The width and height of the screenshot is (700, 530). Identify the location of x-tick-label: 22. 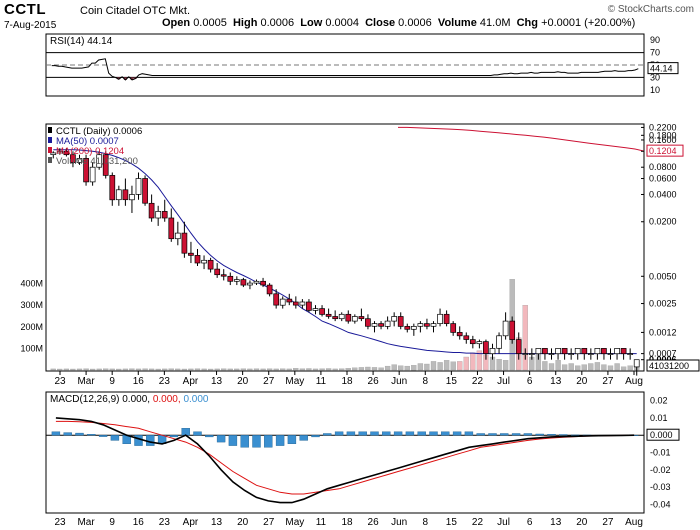
(478, 522).